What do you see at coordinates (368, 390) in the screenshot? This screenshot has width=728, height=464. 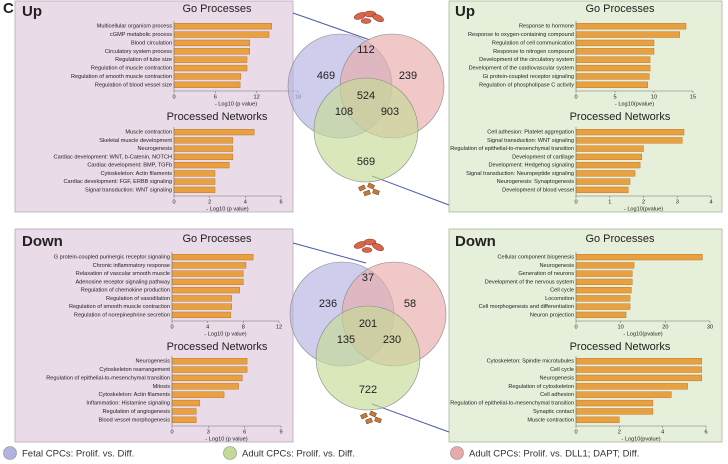 I see `venn-count: 722` at bounding box center [368, 390].